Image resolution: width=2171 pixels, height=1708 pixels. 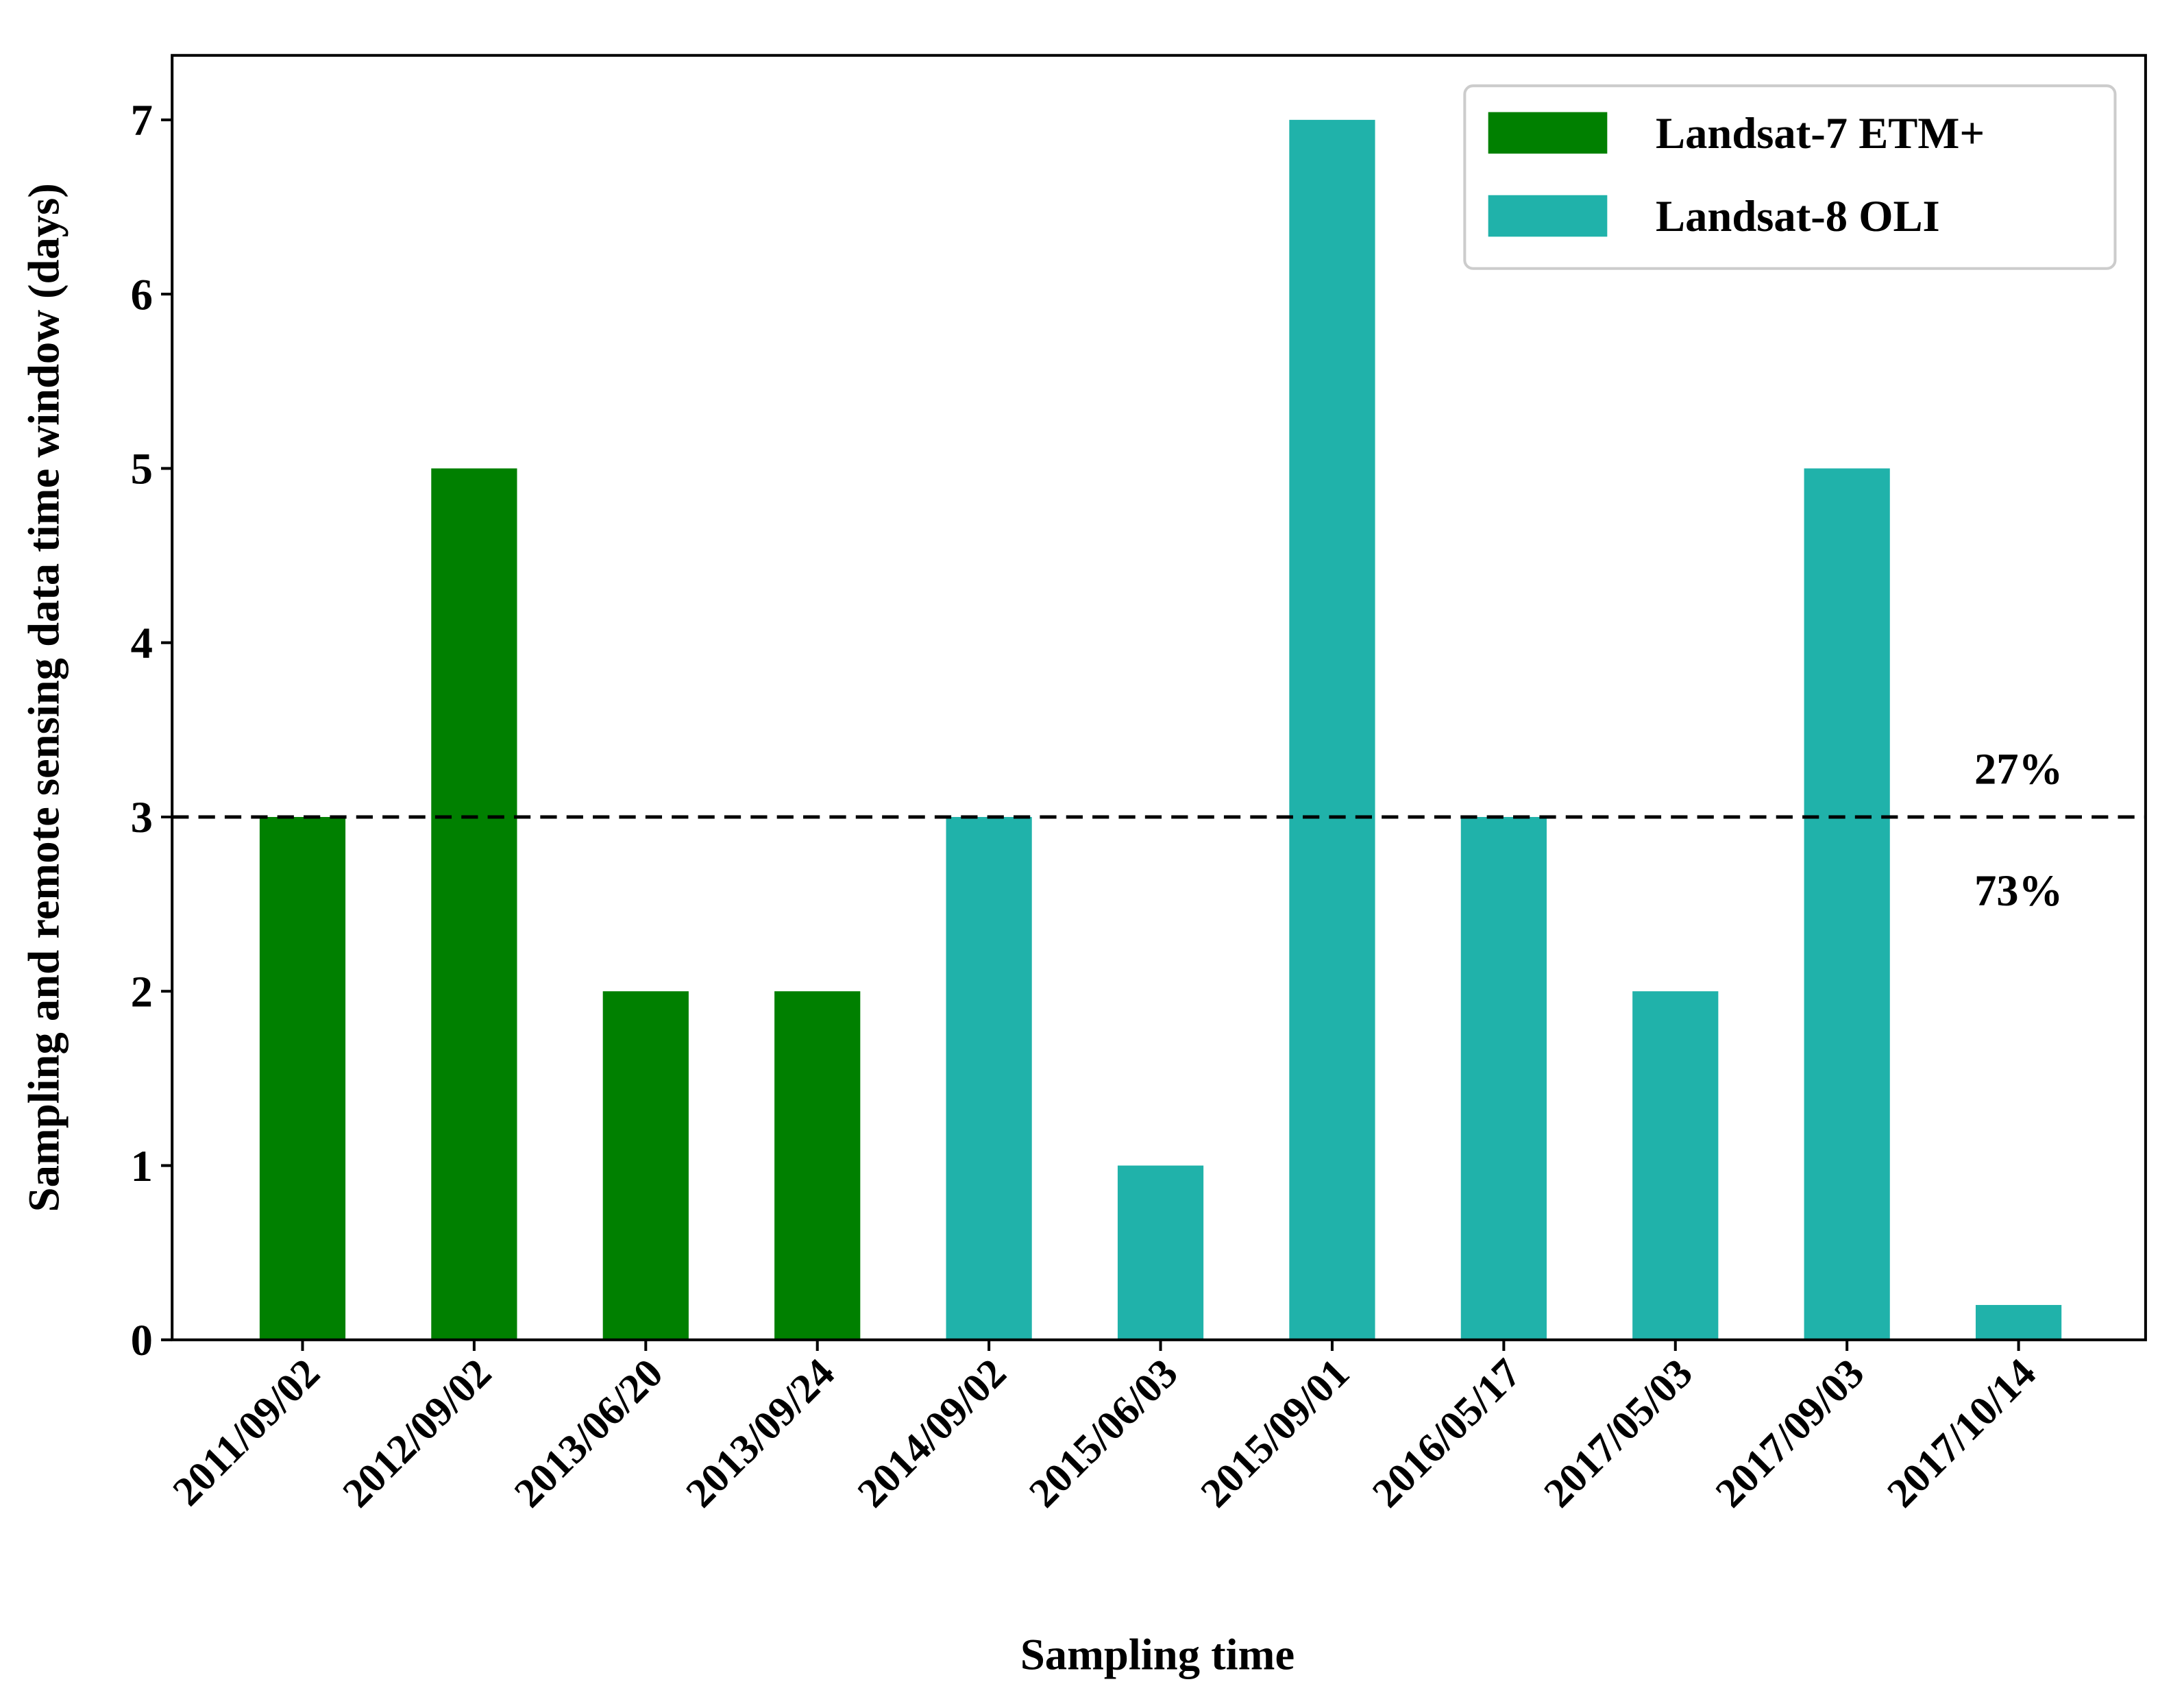 I want to click on y-tick-label: 1, so click(x=142, y=1166).